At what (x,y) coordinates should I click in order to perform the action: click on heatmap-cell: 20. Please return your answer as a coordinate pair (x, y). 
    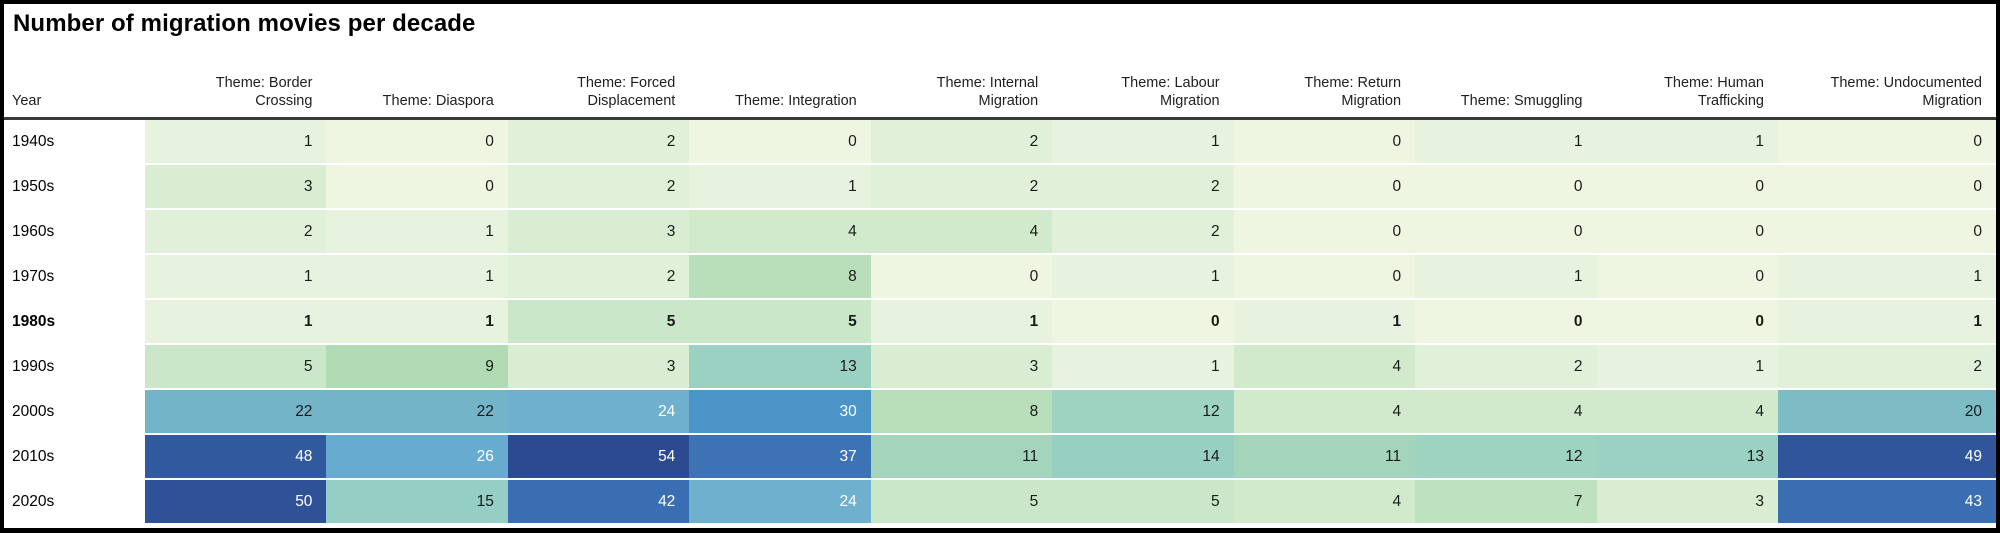
    Looking at the image, I should click on (1887, 411).